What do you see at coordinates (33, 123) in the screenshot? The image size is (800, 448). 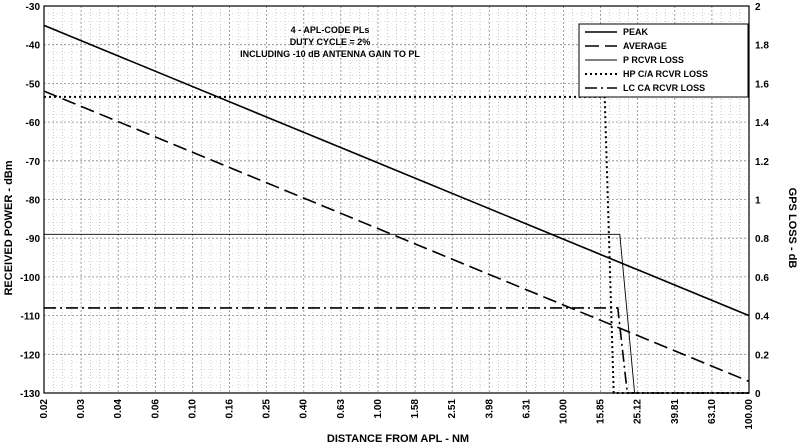 I see `y-tick-label: -60` at bounding box center [33, 123].